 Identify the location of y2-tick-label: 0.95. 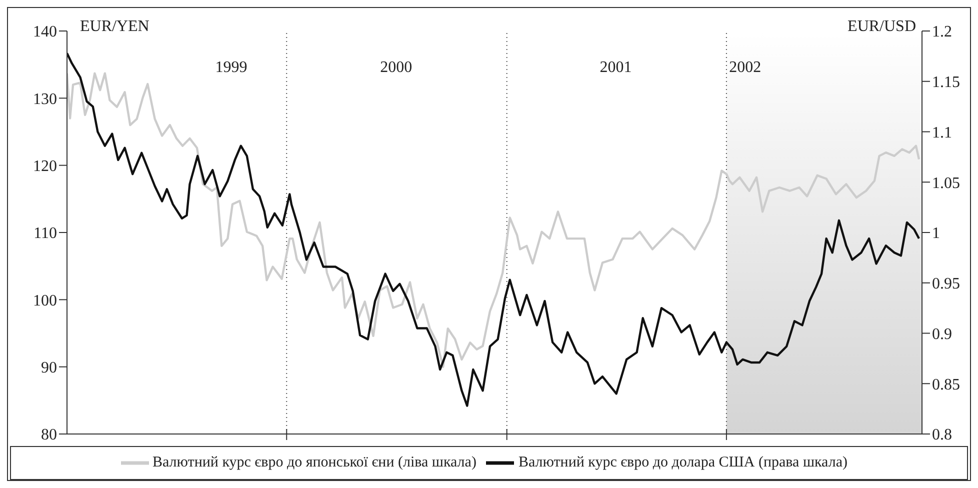
(946, 284).